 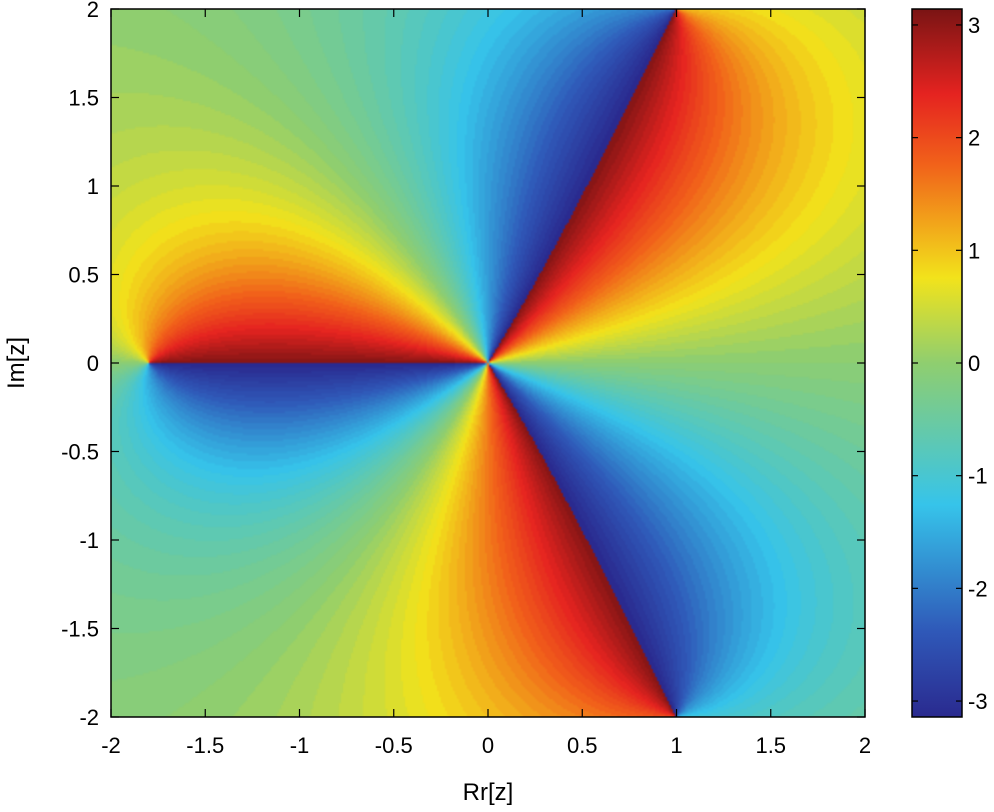 I want to click on x-tick-label: -1, so click(x=300, y=745).